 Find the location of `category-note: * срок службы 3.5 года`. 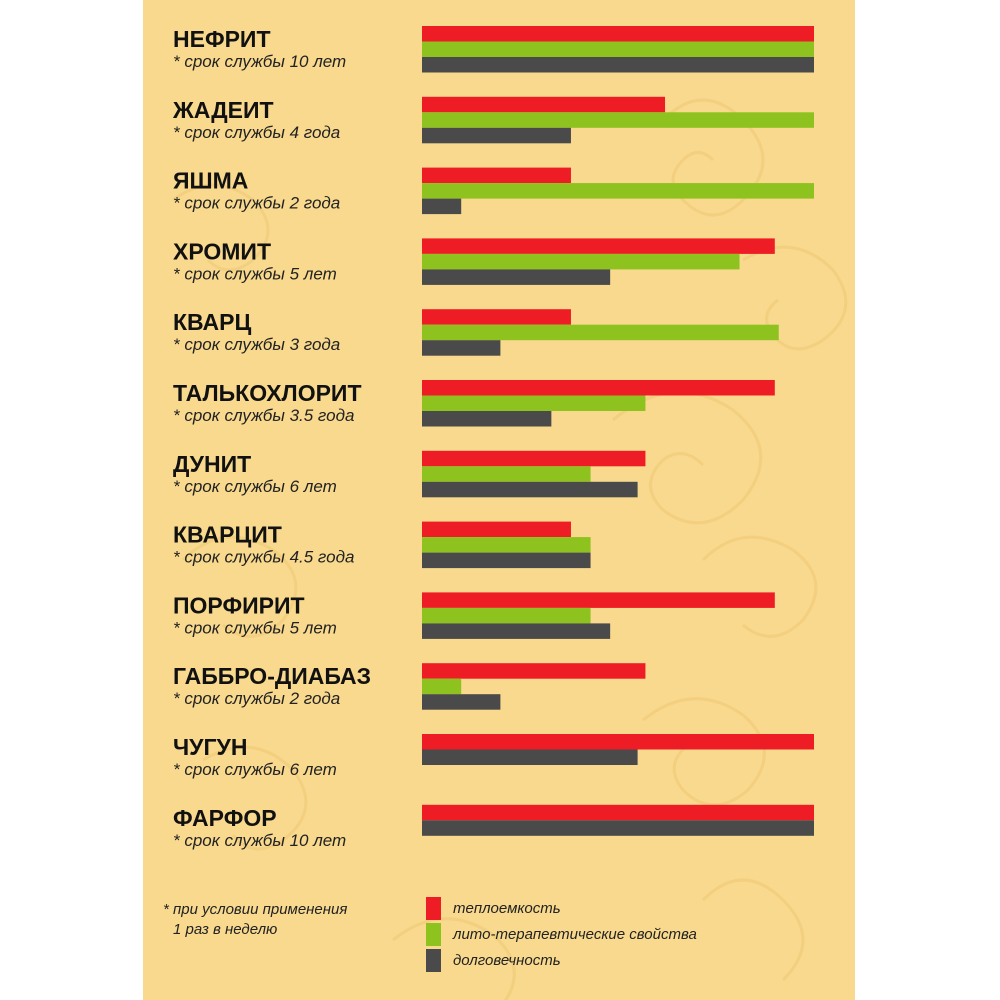

category-note: * срок службы 3.5 года is located at coordinates (263, 415).